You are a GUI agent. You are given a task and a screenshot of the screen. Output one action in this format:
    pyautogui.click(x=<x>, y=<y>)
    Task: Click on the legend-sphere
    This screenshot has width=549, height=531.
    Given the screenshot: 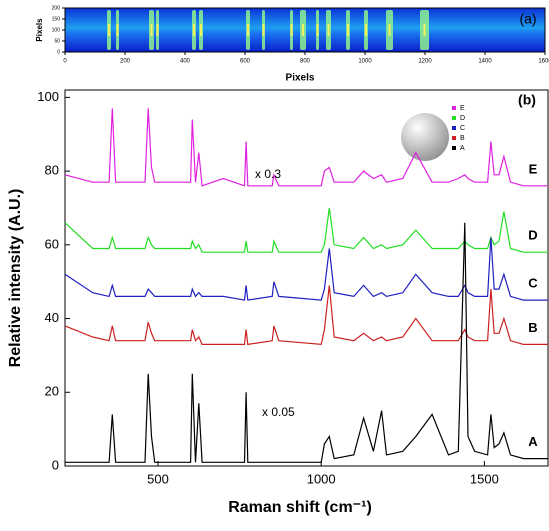 What is the action you would take?
    pyautogui.click(x=425, y=137)
    